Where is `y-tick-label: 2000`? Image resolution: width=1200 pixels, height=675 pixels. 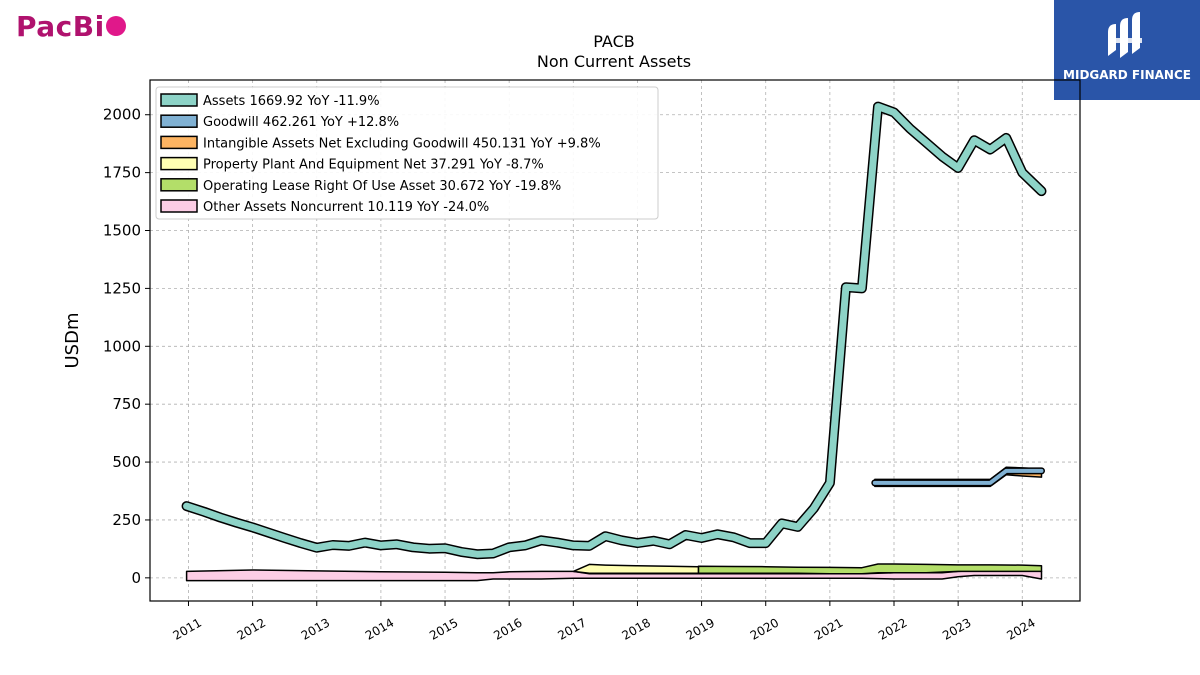 y-tick-label: 2000 is located at coordinates (122, 115).